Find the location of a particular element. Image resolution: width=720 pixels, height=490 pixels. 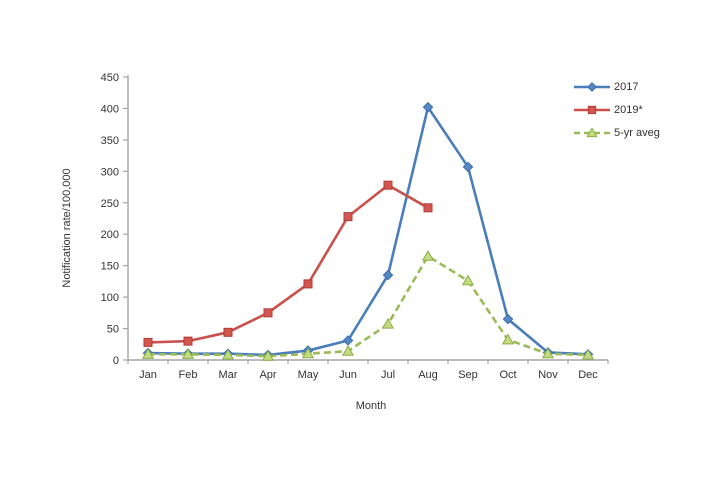

x-tick-label: Apr is located at coordinates (267, 375).